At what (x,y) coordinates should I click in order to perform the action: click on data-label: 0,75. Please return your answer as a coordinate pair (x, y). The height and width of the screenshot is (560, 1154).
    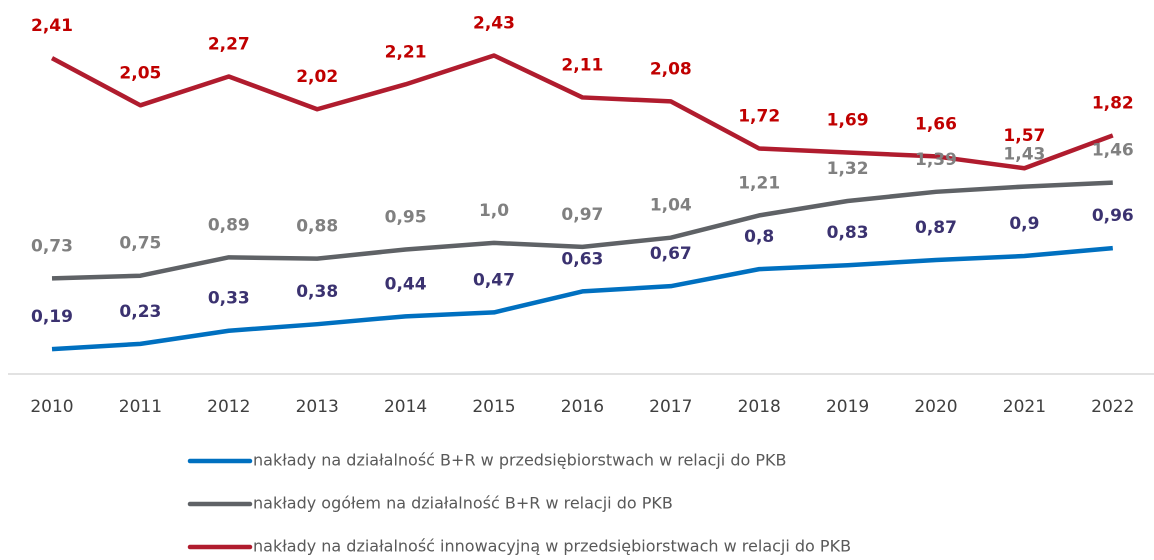
    Looking at the image, I should click on (140, 244).